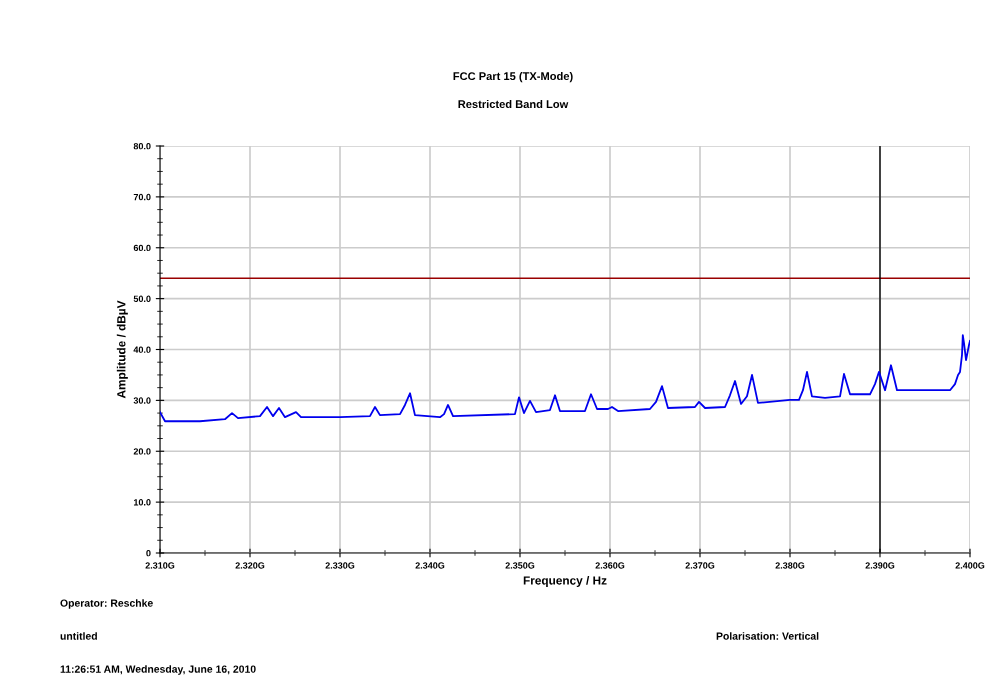 This screenshot has width=1006, height=683. What do you see at coordinates (142, 146) in the screenshot?
I see `y-tick-label: 80.0` at bounding box center [142, 146].